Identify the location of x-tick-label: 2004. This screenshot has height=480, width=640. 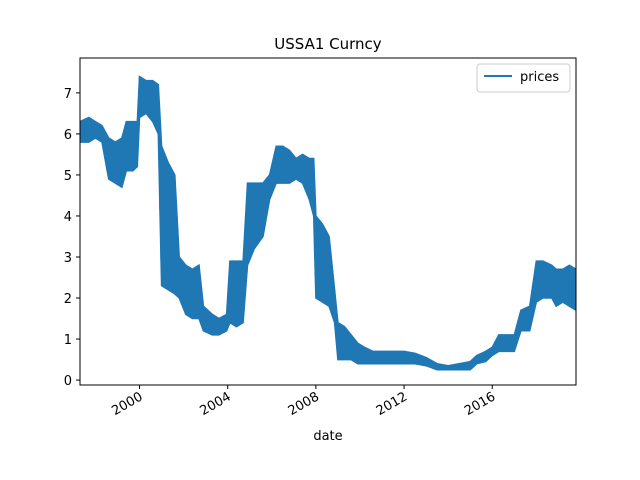
(216, 404).